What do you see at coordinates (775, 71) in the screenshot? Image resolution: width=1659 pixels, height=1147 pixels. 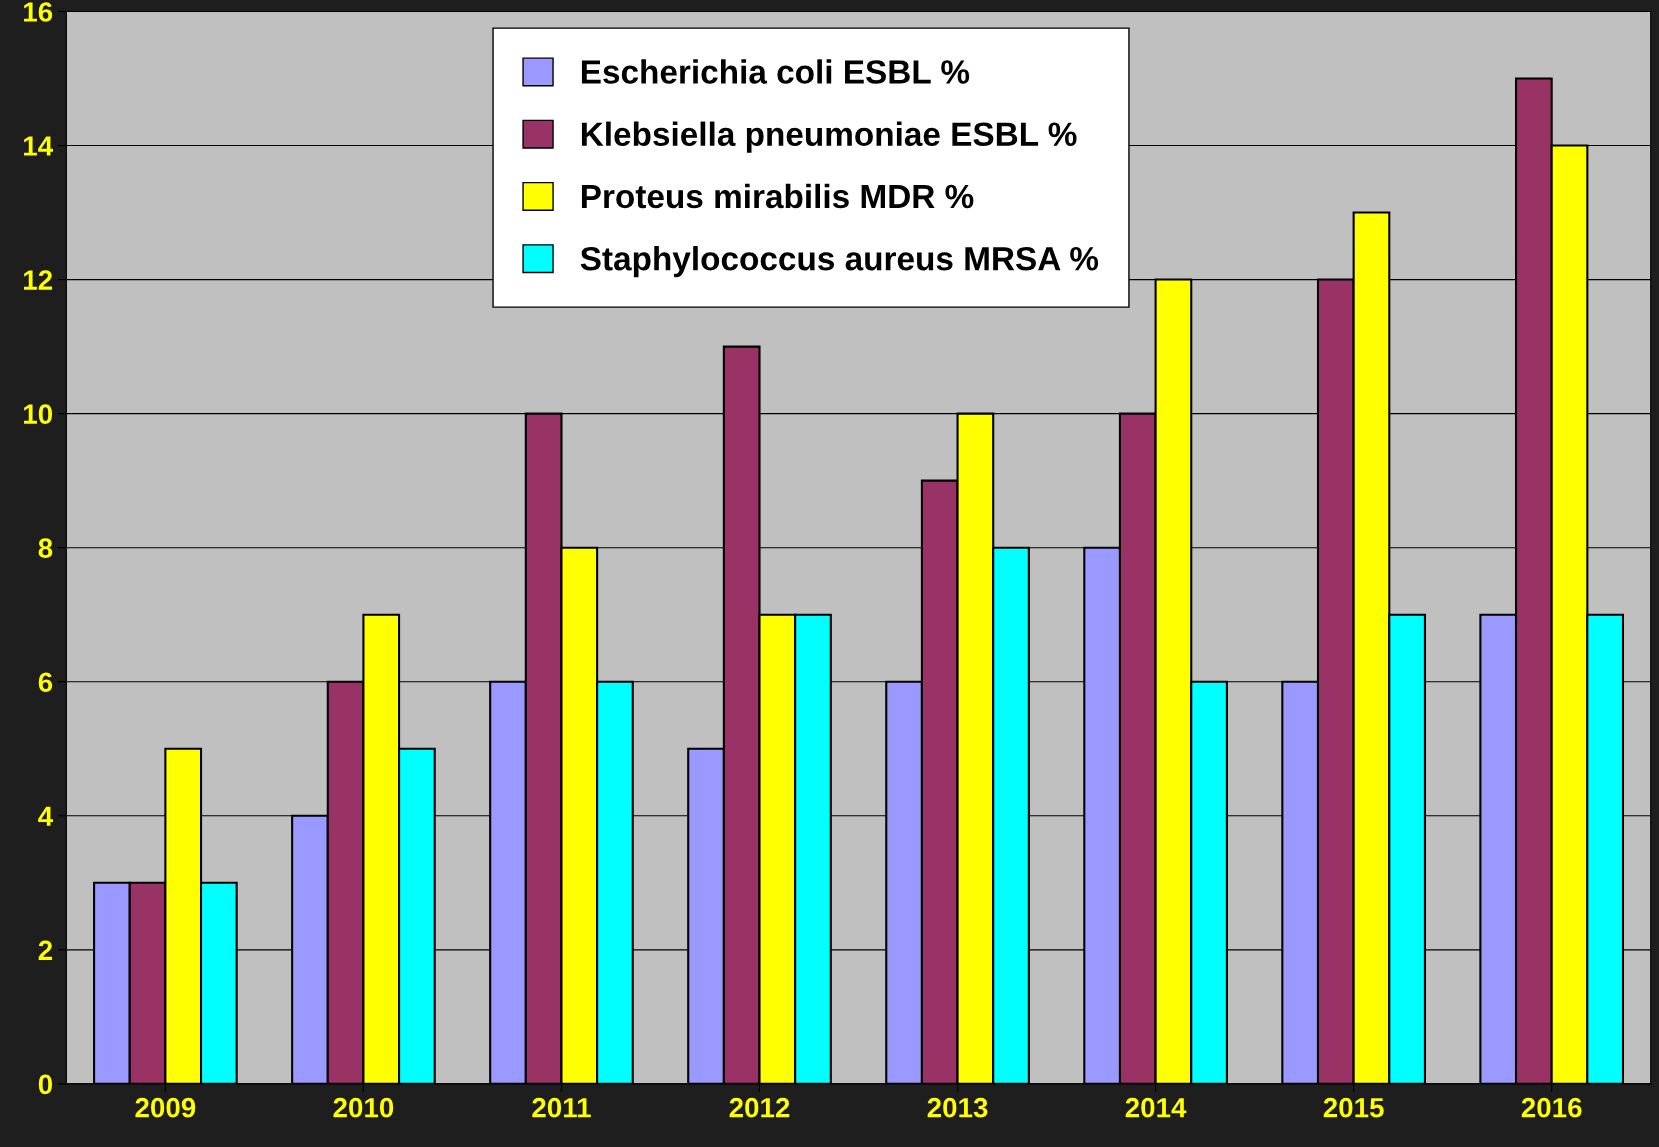 I see `legend-label: Escherichia coli ESBL %` at bounding box center [775, 71].